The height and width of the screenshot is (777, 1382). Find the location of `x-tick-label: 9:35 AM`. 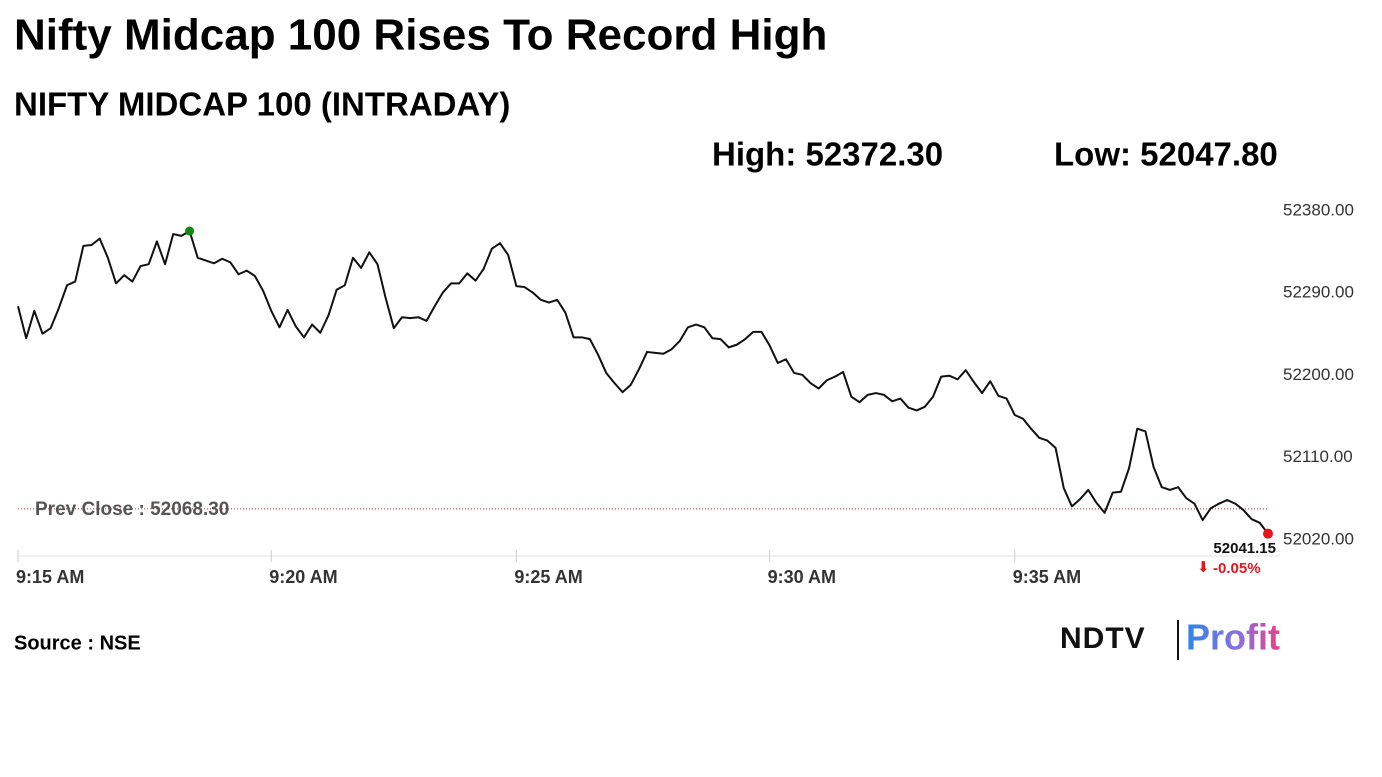

x-tick-label: 9:35 AM is located at coordinates (1047, 577).